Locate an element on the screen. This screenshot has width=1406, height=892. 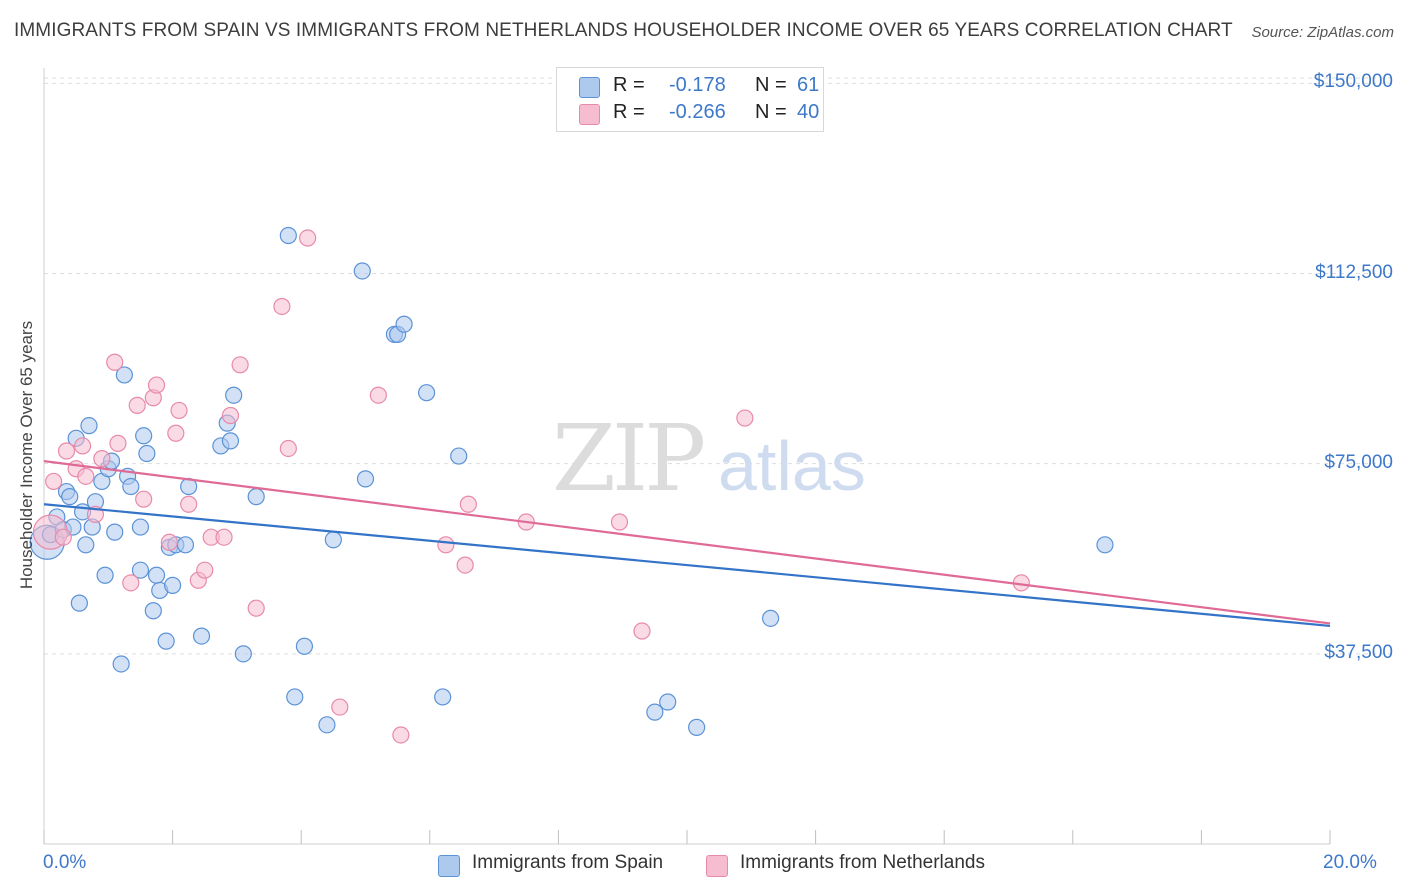
watermark: ZIP atlas is located at coordinates (709, 458).